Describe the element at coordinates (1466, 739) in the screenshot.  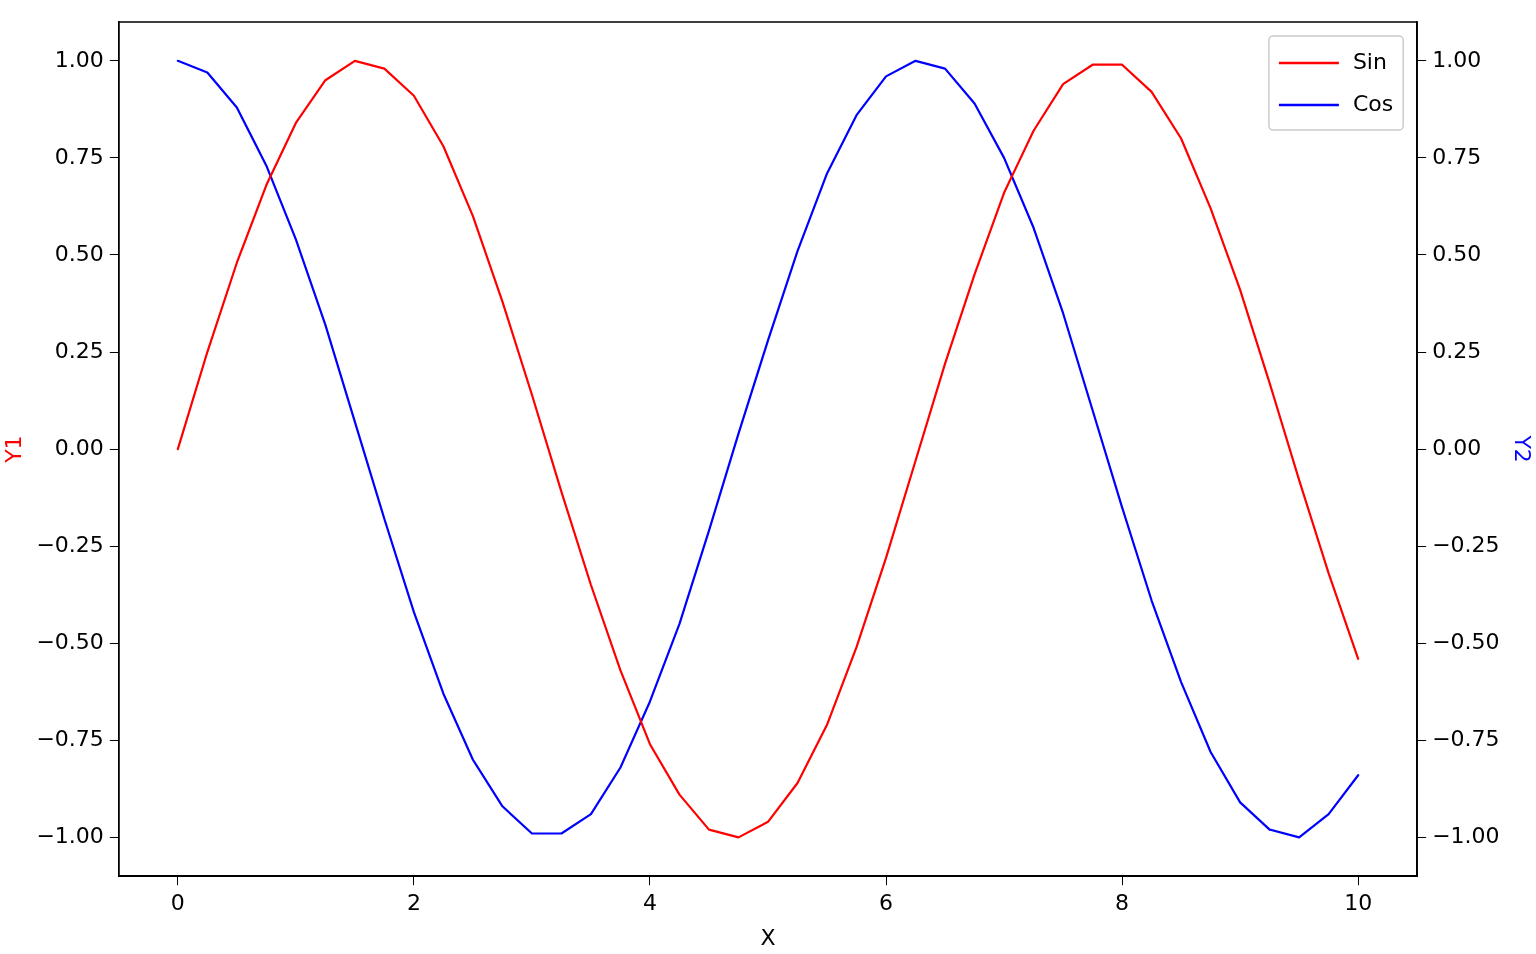
I see `y2-tick-label: −0.75` at that location.